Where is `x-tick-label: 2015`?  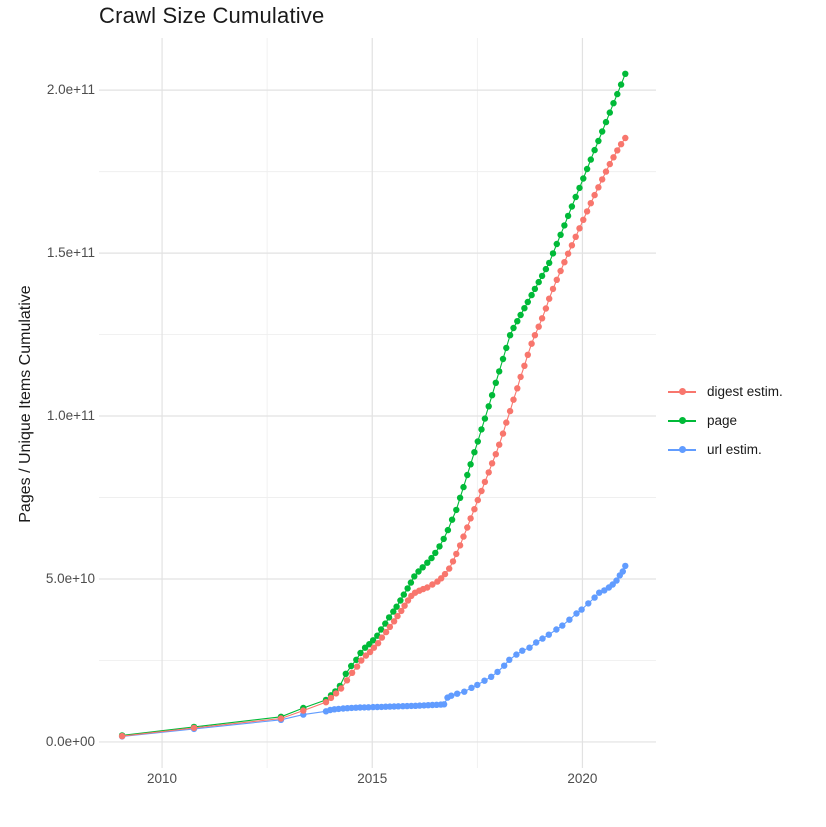
x-tick-label: 2015 is located at coordinates (372, 778).